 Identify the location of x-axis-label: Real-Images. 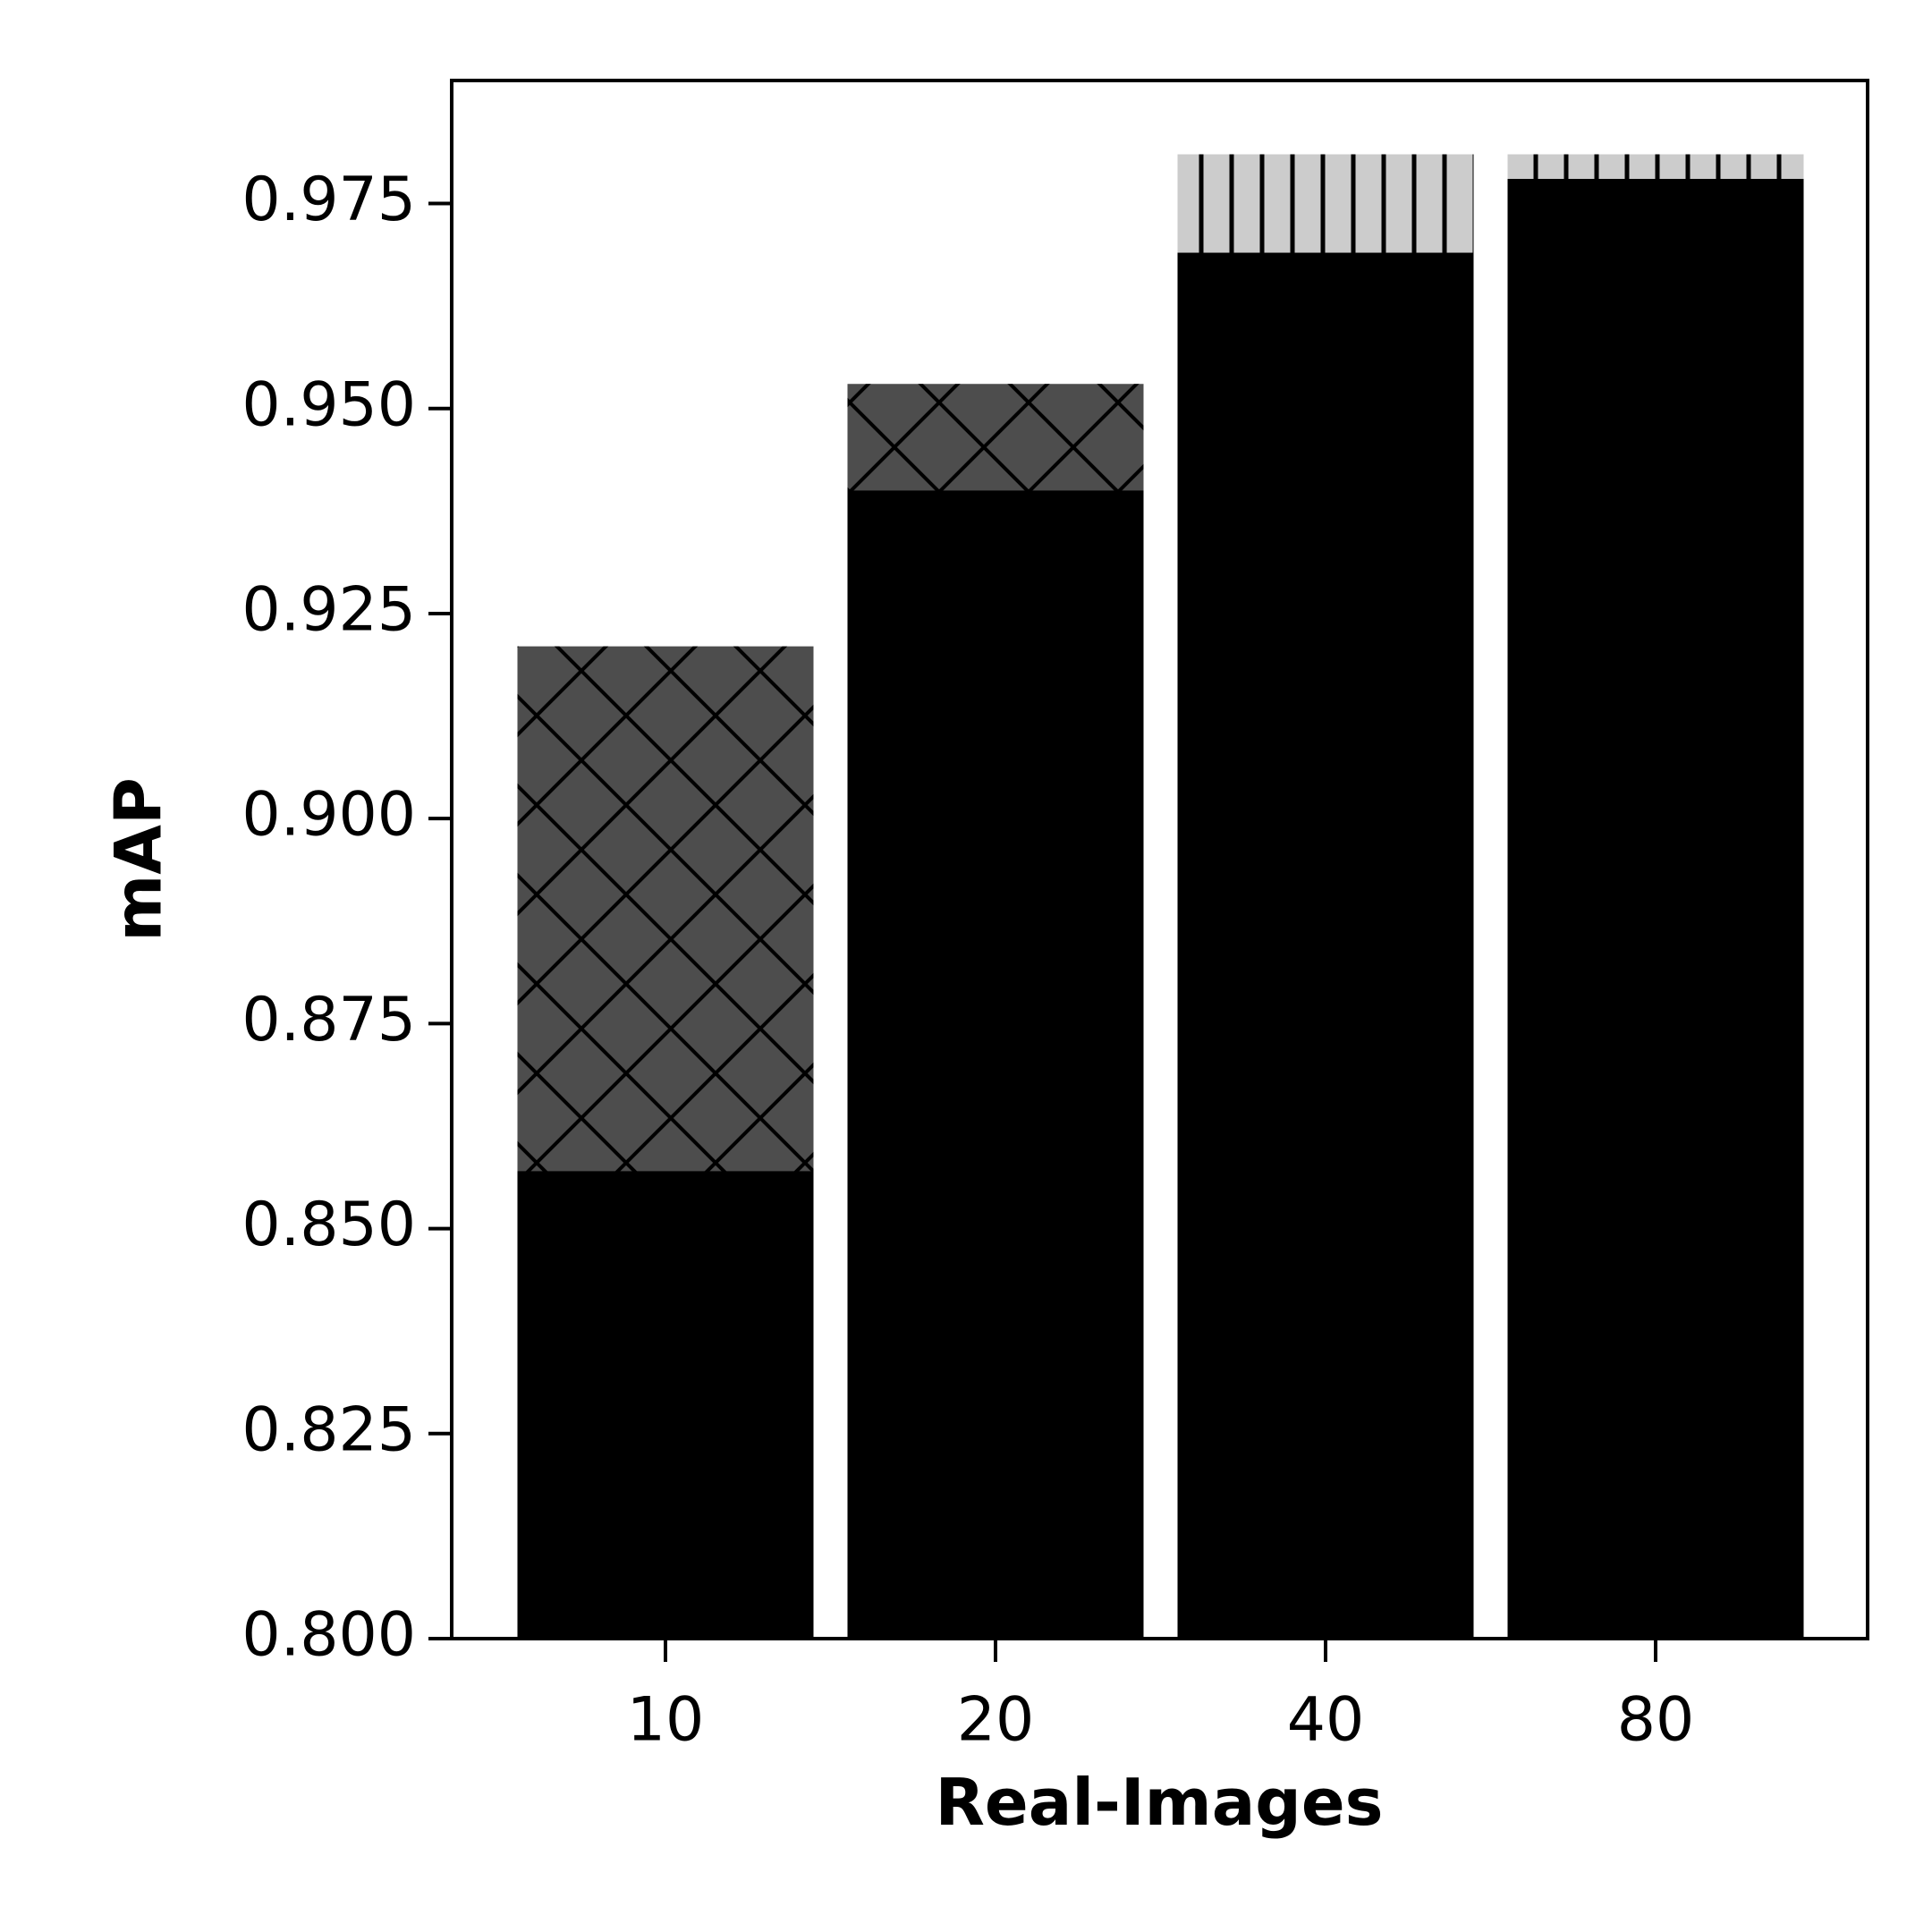
(1159, 1802).